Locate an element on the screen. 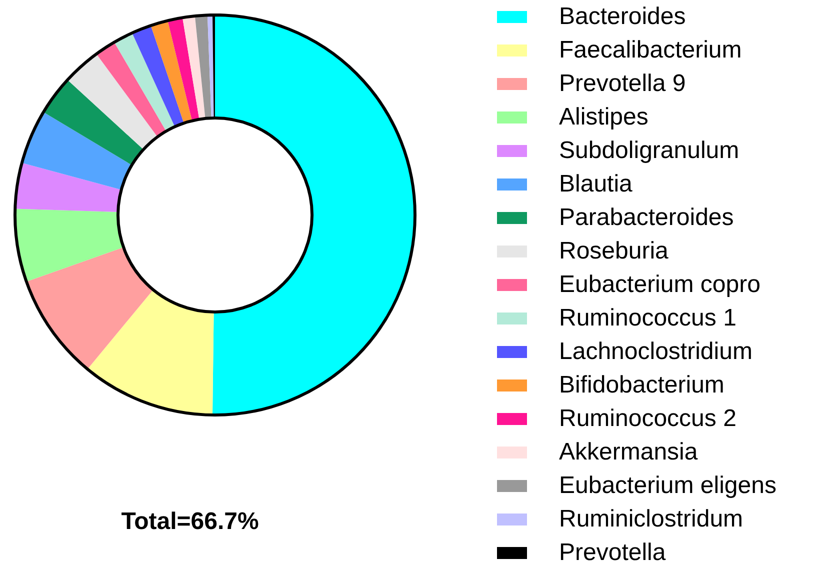 This screenshot has height=584, width=836. legend-label: Lachnoclostridium is located at coordinates (655, 351).